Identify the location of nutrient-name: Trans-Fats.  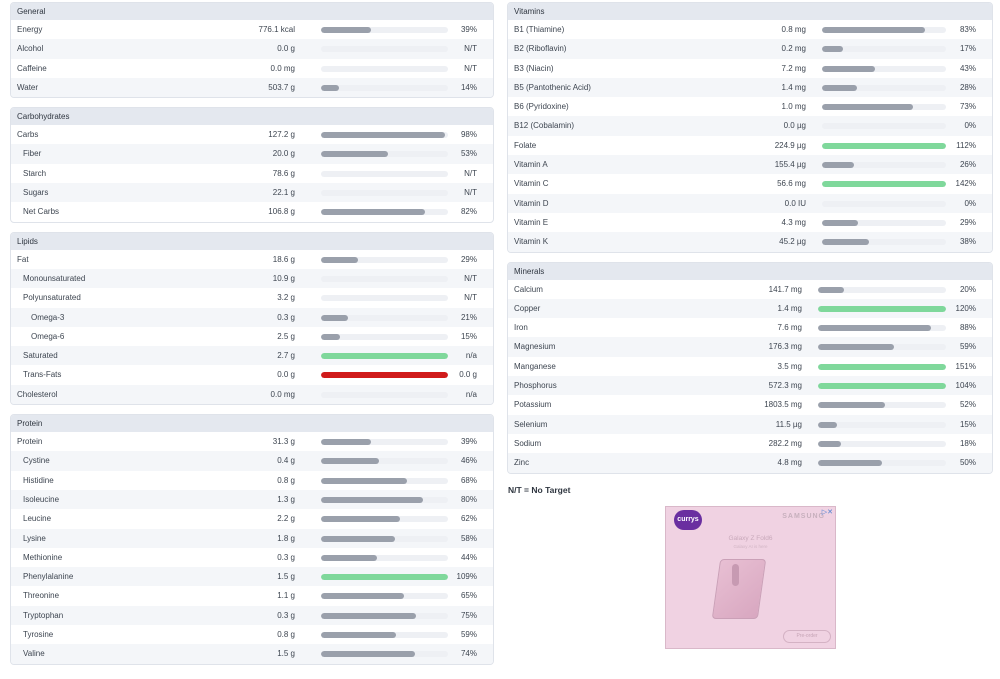
(42, 375).